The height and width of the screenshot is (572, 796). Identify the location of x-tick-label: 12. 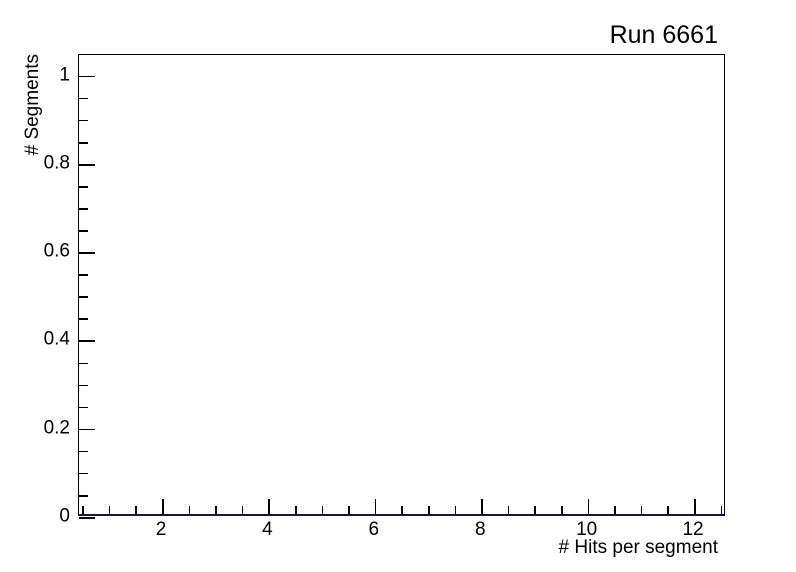
(693, 529).